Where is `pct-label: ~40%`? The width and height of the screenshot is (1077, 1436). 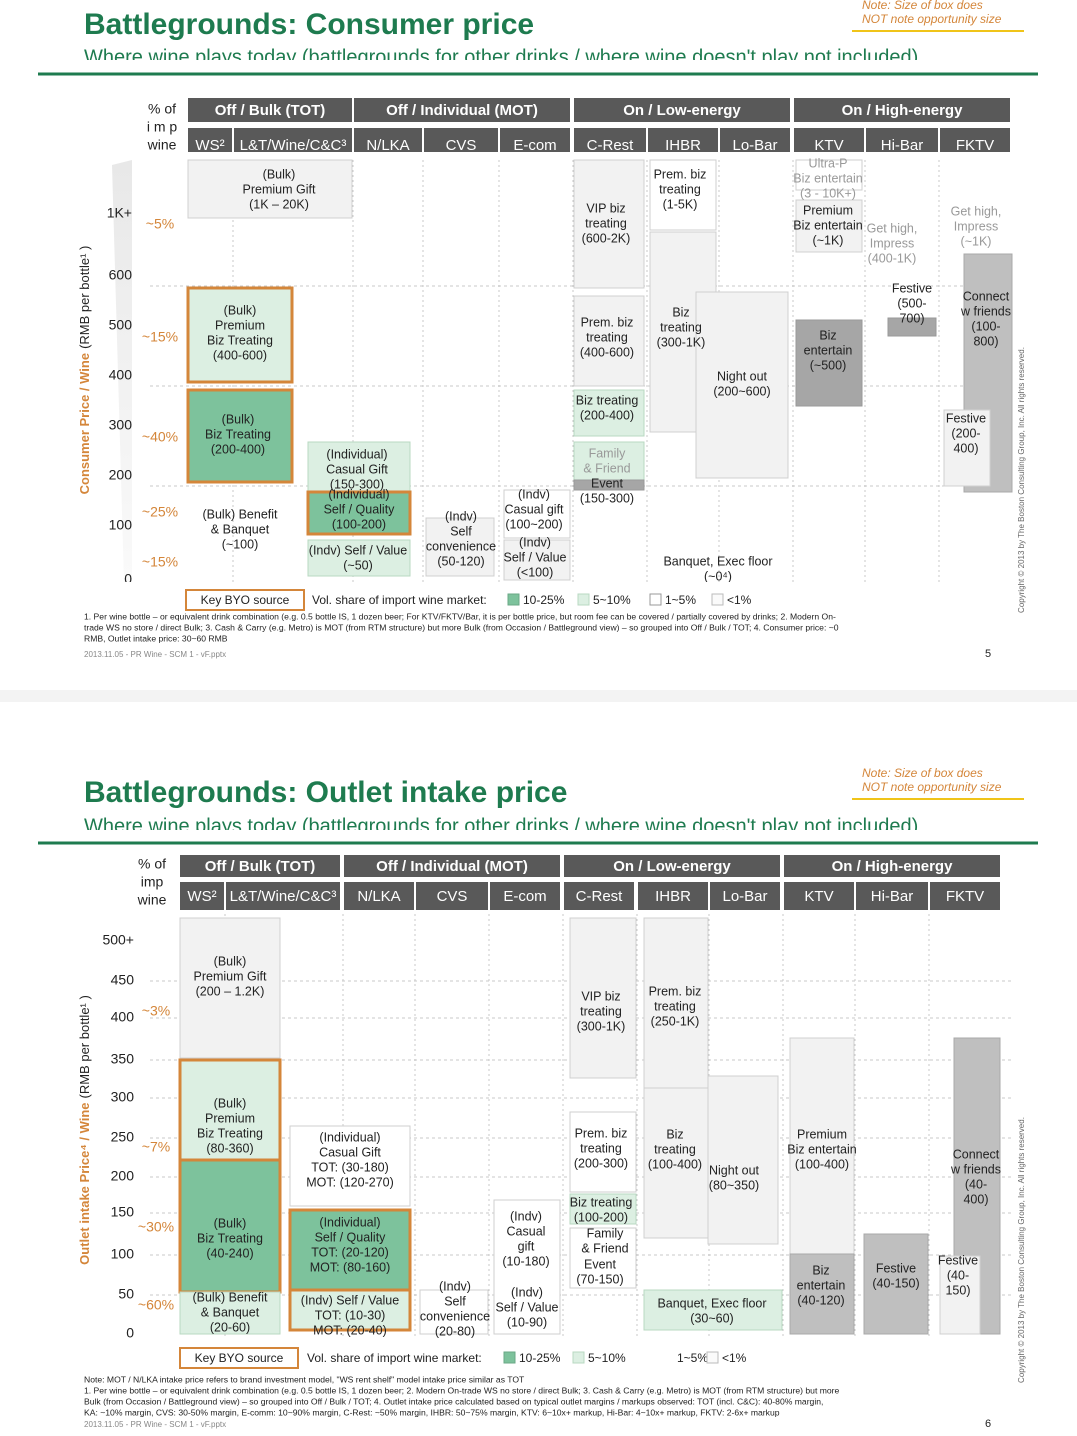 pct-label: ~40% is located at coordinates (160, 437).